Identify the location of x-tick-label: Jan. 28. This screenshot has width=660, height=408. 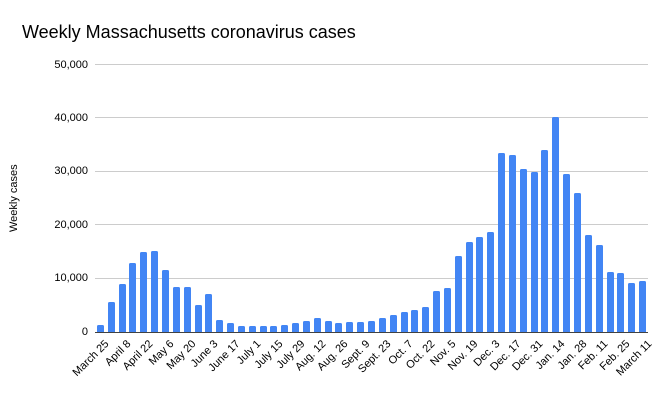
(572, 355).